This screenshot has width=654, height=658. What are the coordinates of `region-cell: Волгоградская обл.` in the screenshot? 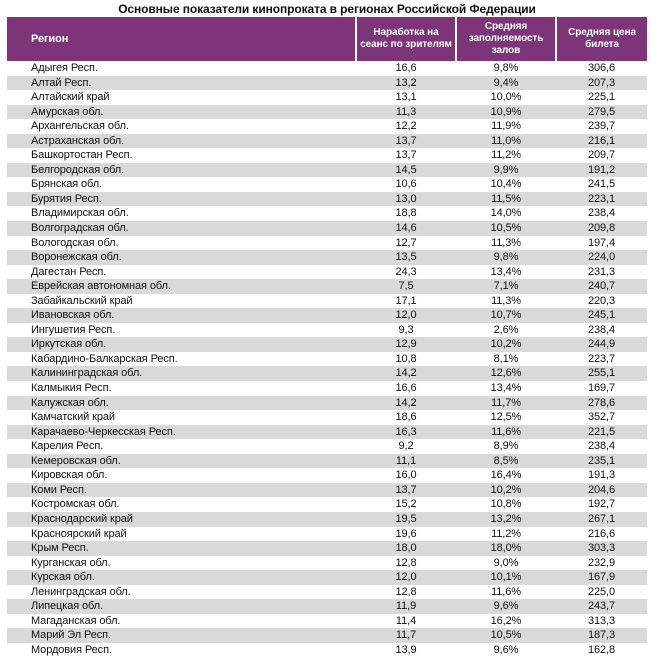 It's located at (80, 228).